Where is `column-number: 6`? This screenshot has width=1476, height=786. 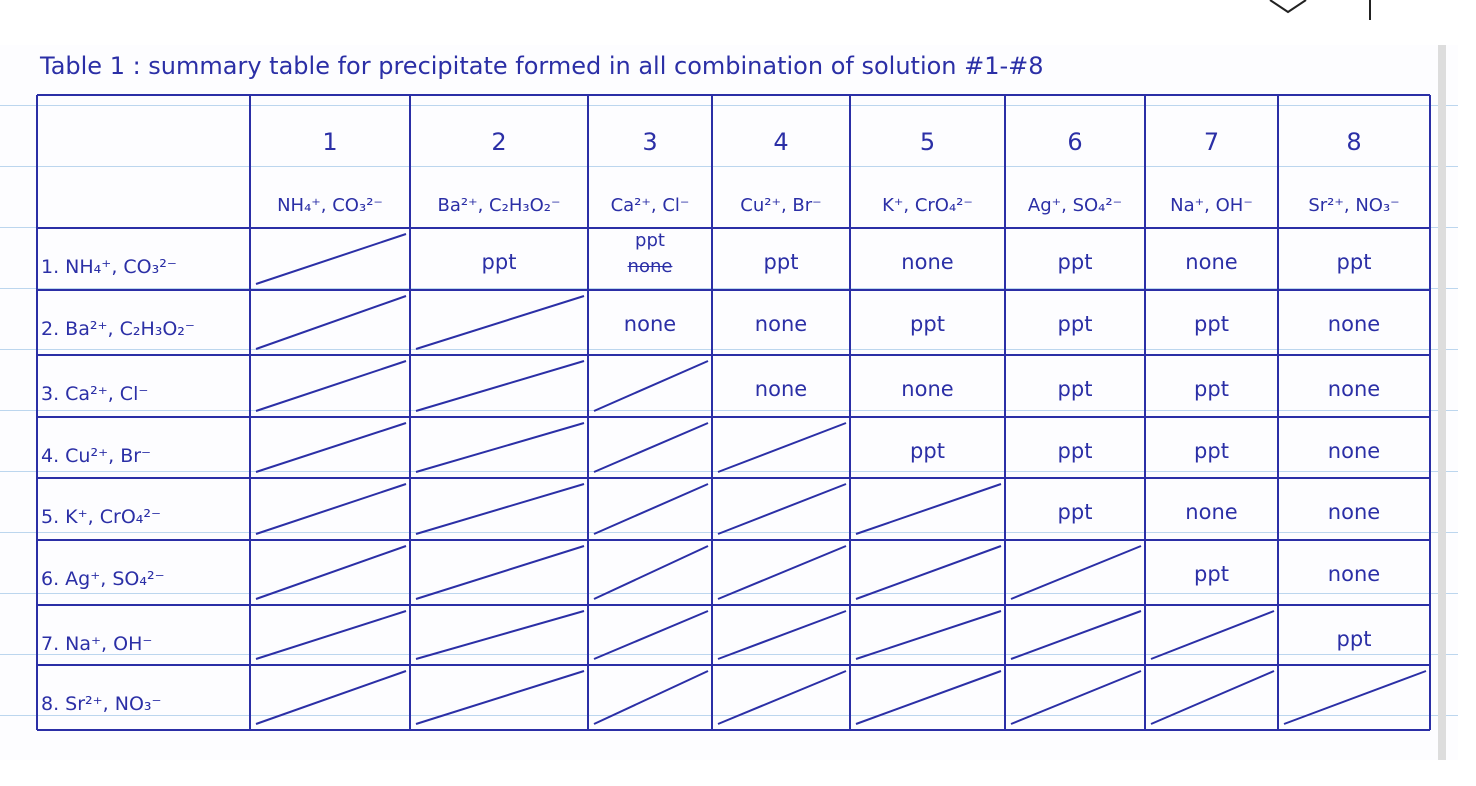
column-number: 6 is located at coordinates (1075, 142).